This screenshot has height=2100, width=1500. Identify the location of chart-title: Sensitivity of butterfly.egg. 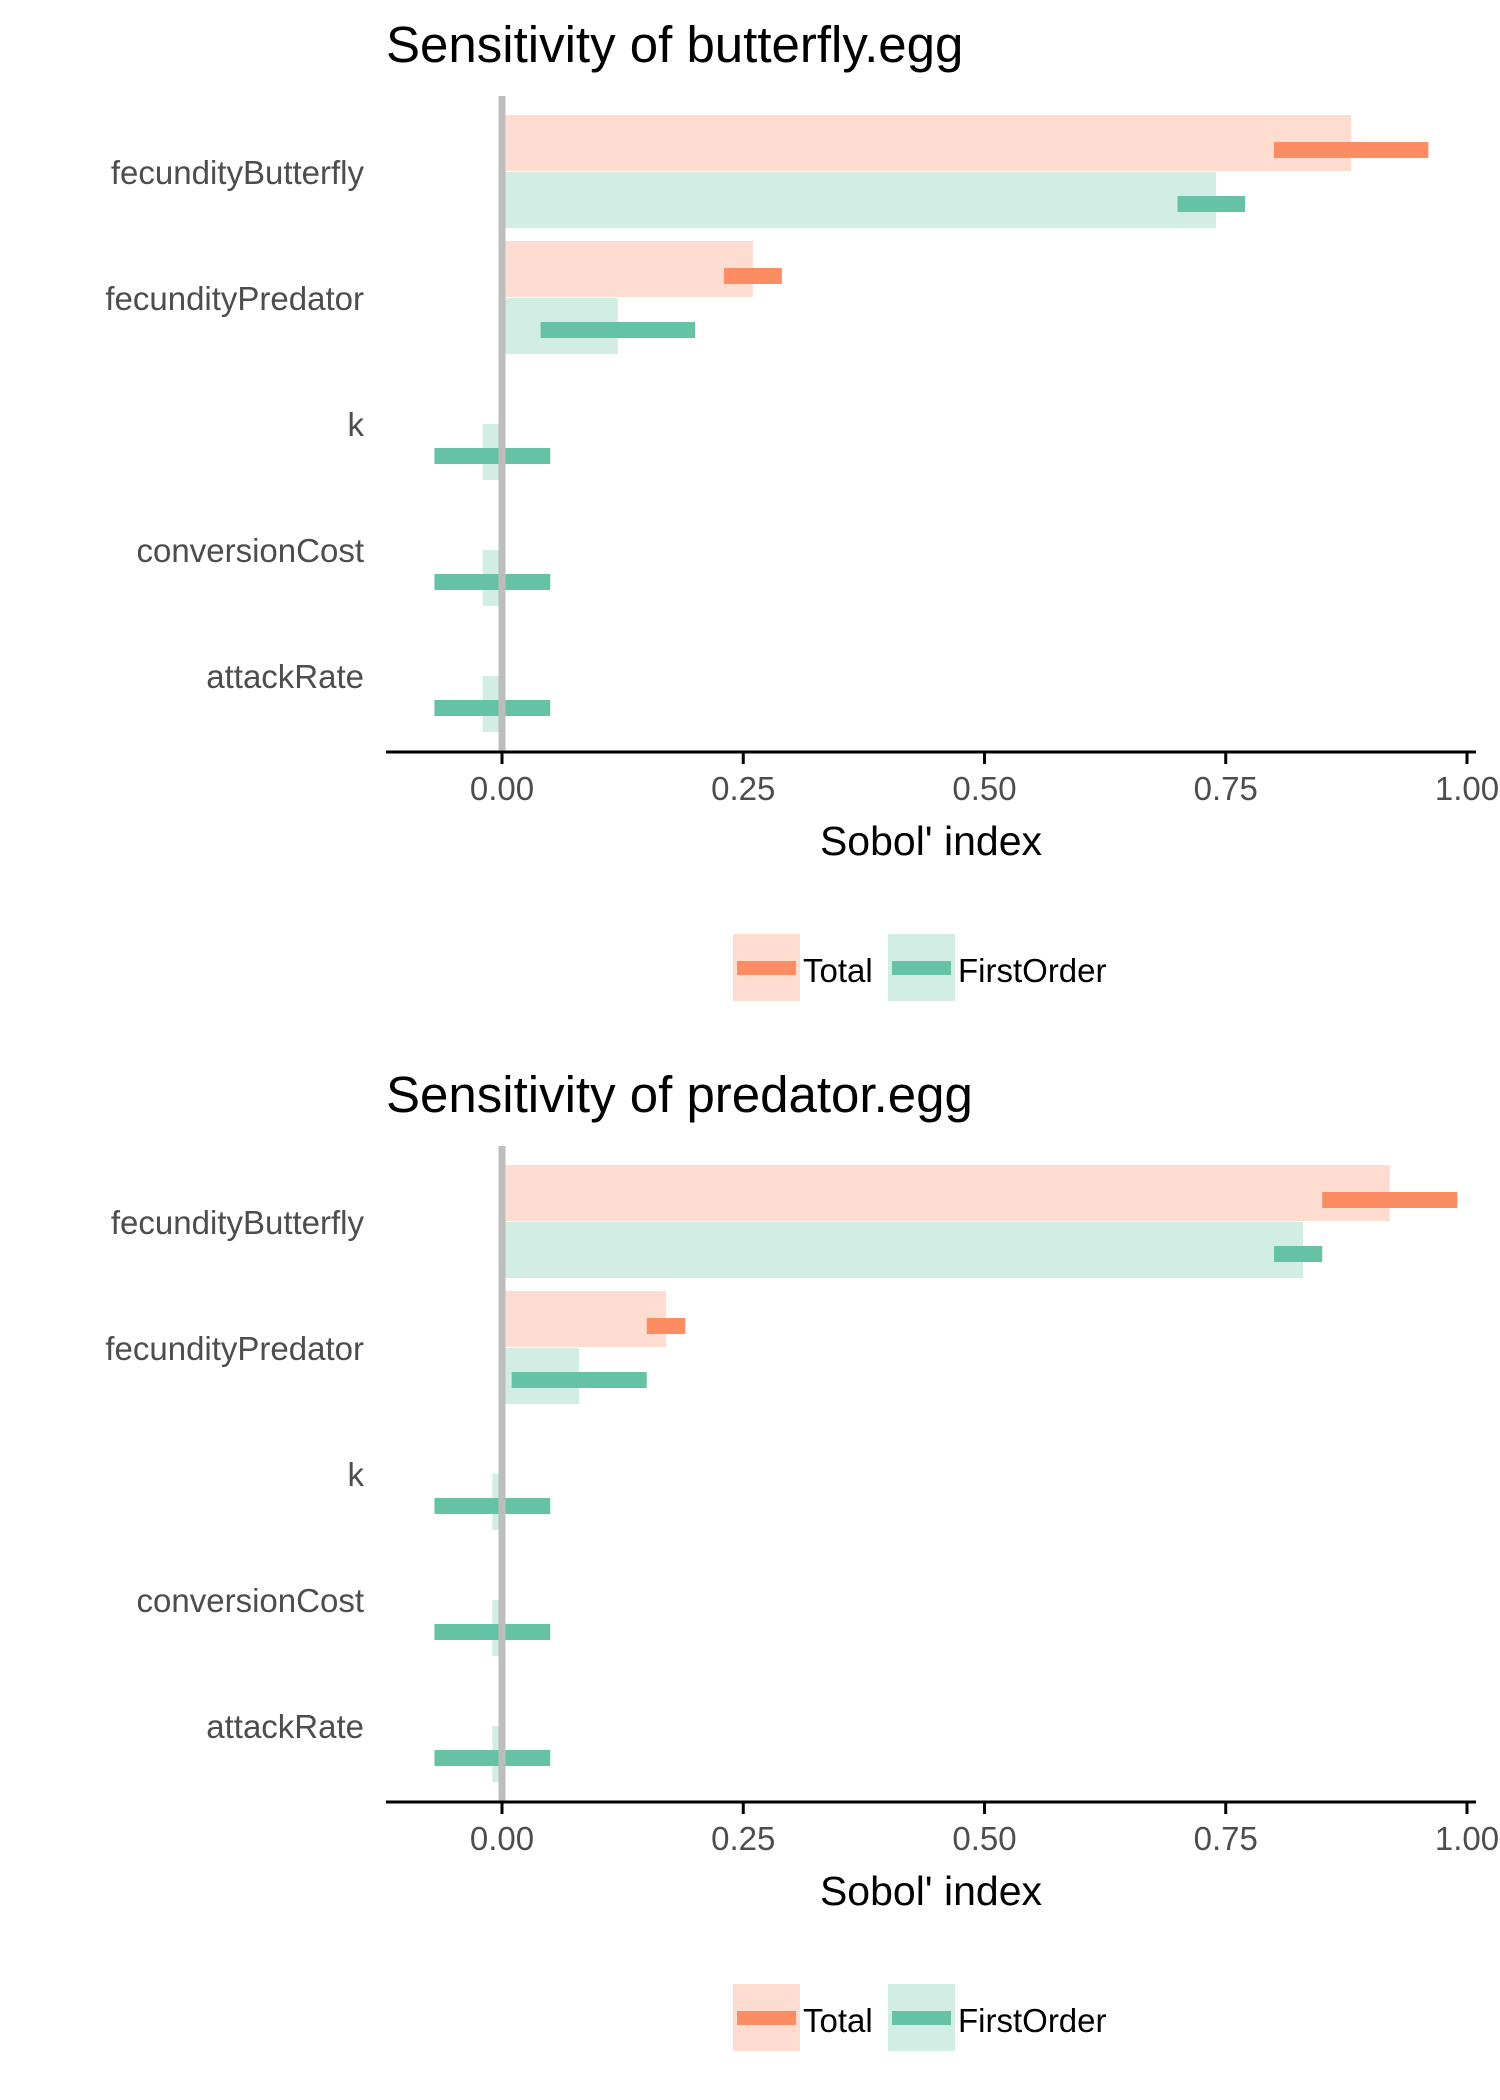
(674, 44).